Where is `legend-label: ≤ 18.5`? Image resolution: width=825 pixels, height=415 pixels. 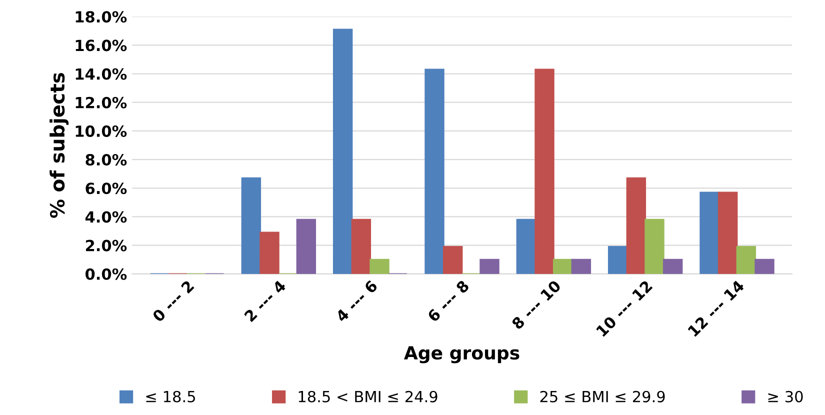 legend-label: ≤ 18.5 is located at coordinates (170, 396).